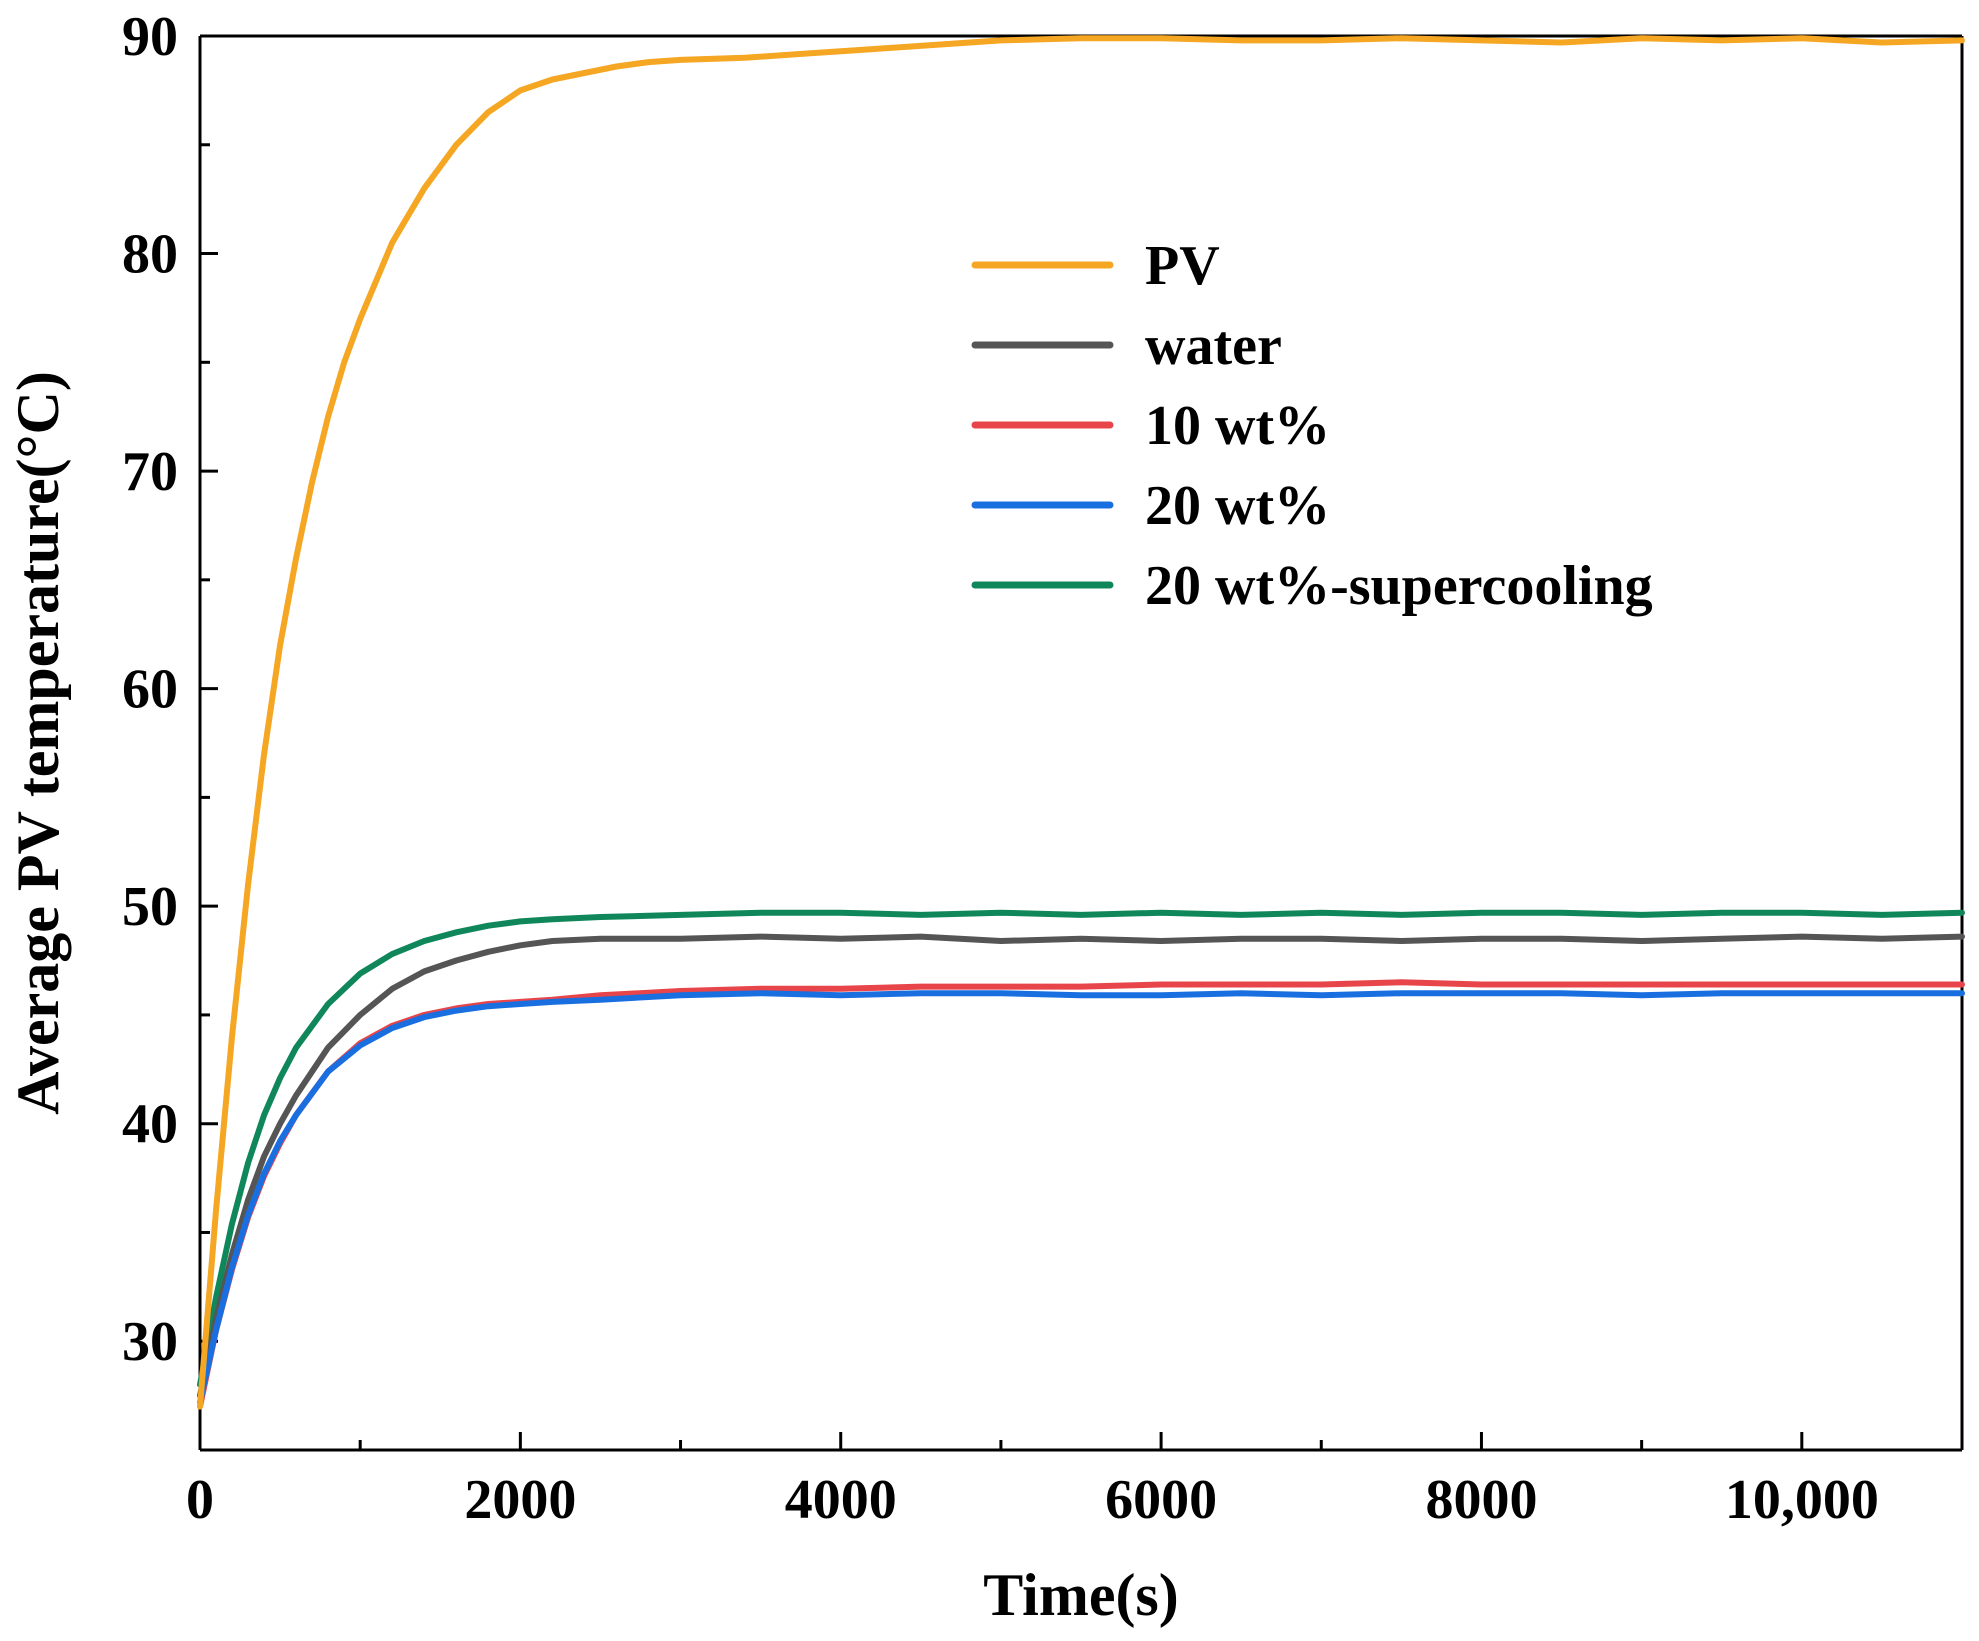  Describe the element at coordinates (150, 907) in the screenshot. I see `y-tick-label: 50` at that location.